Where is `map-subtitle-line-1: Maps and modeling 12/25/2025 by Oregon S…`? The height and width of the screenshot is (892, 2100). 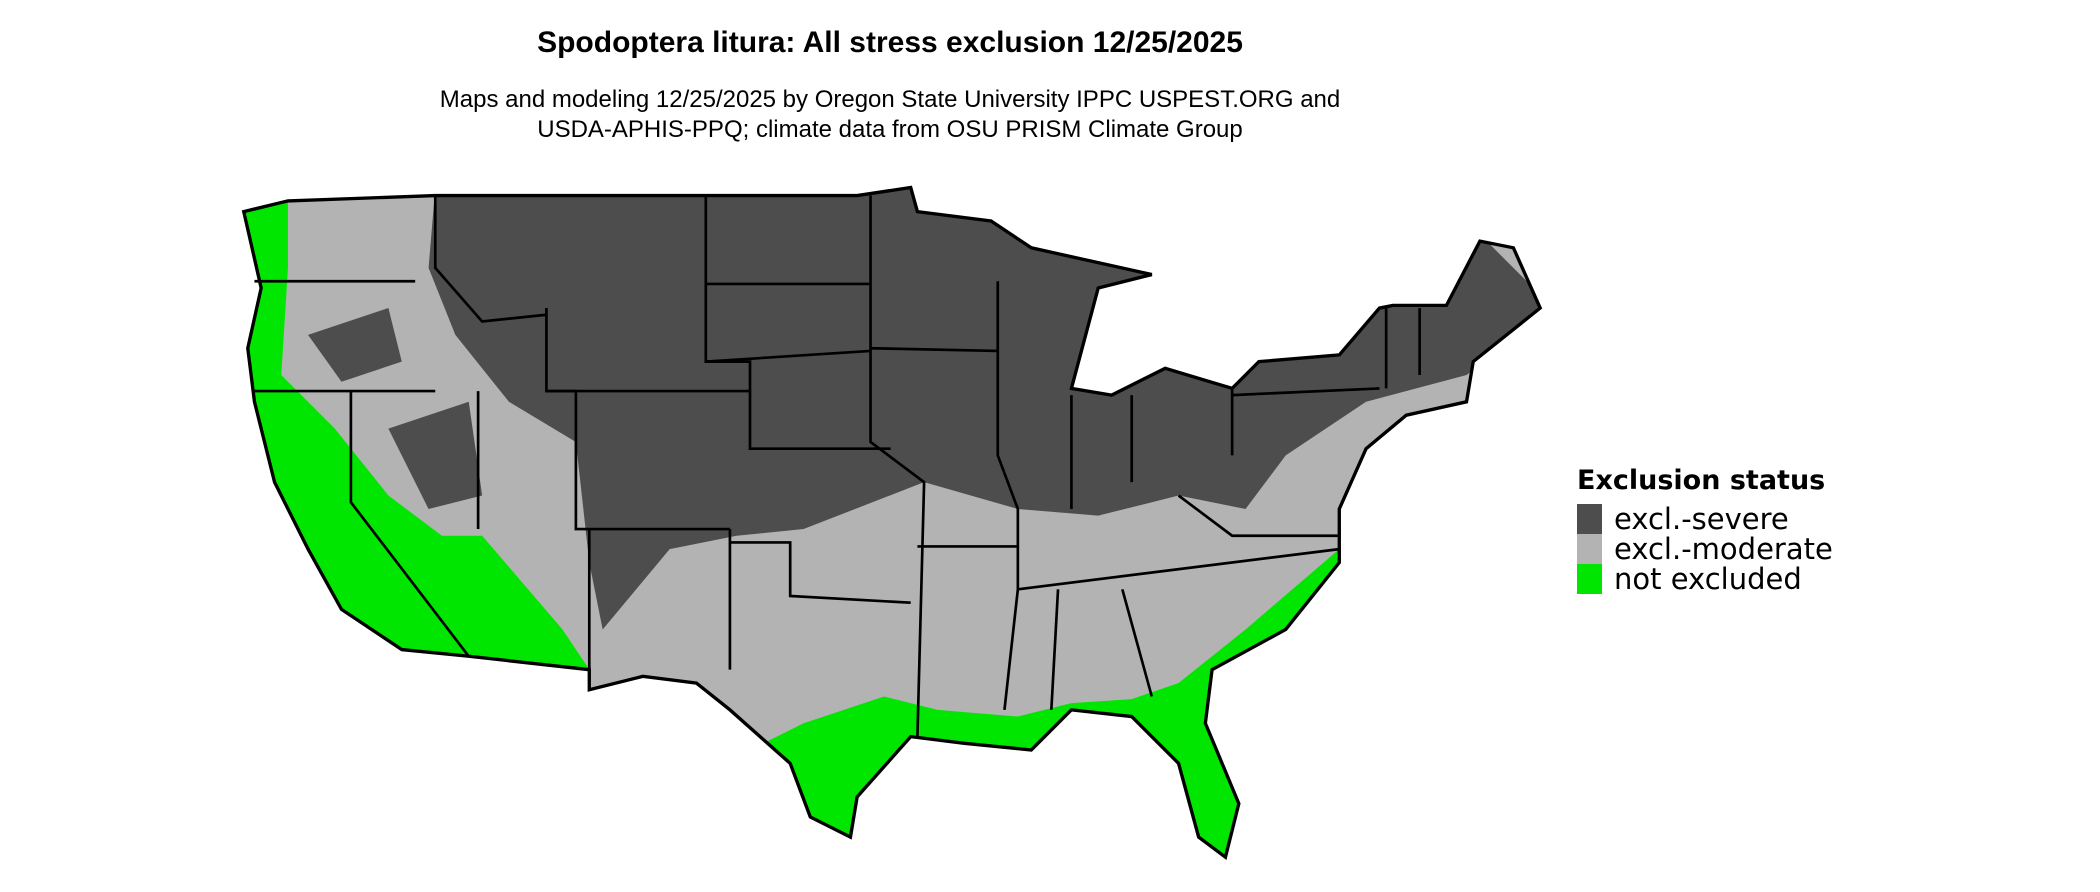 map-subtitle-line-1: Maps and modeling 12/25/2025 by Oregon S… is located at coordinates (890, 99).